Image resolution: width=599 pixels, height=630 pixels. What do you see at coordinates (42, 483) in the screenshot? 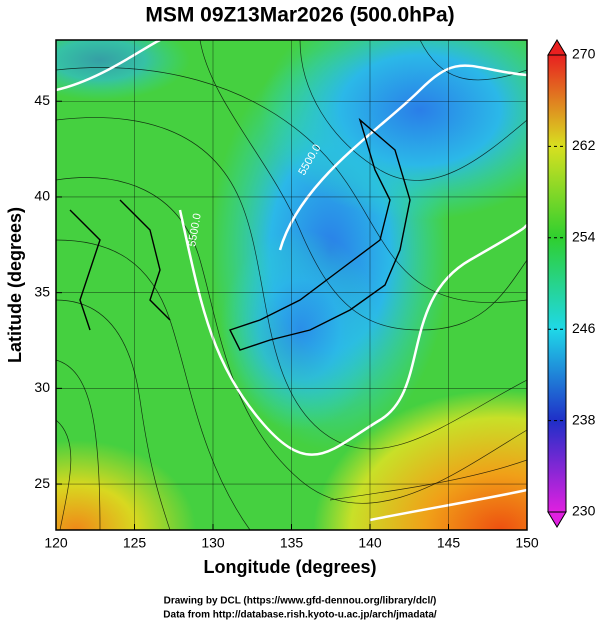
I see `y-tick-label: 25` at bounding box center [42, 483].